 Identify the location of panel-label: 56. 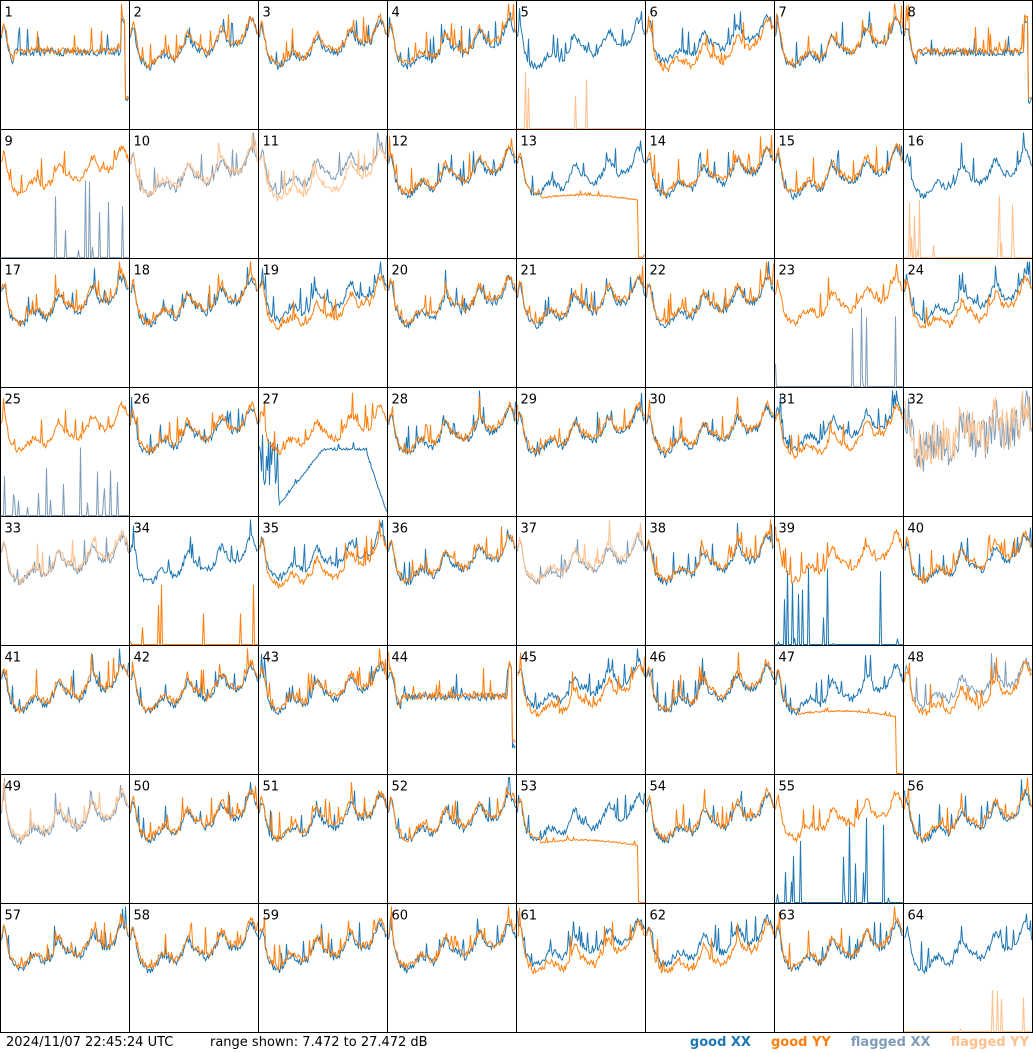
(916, 787).